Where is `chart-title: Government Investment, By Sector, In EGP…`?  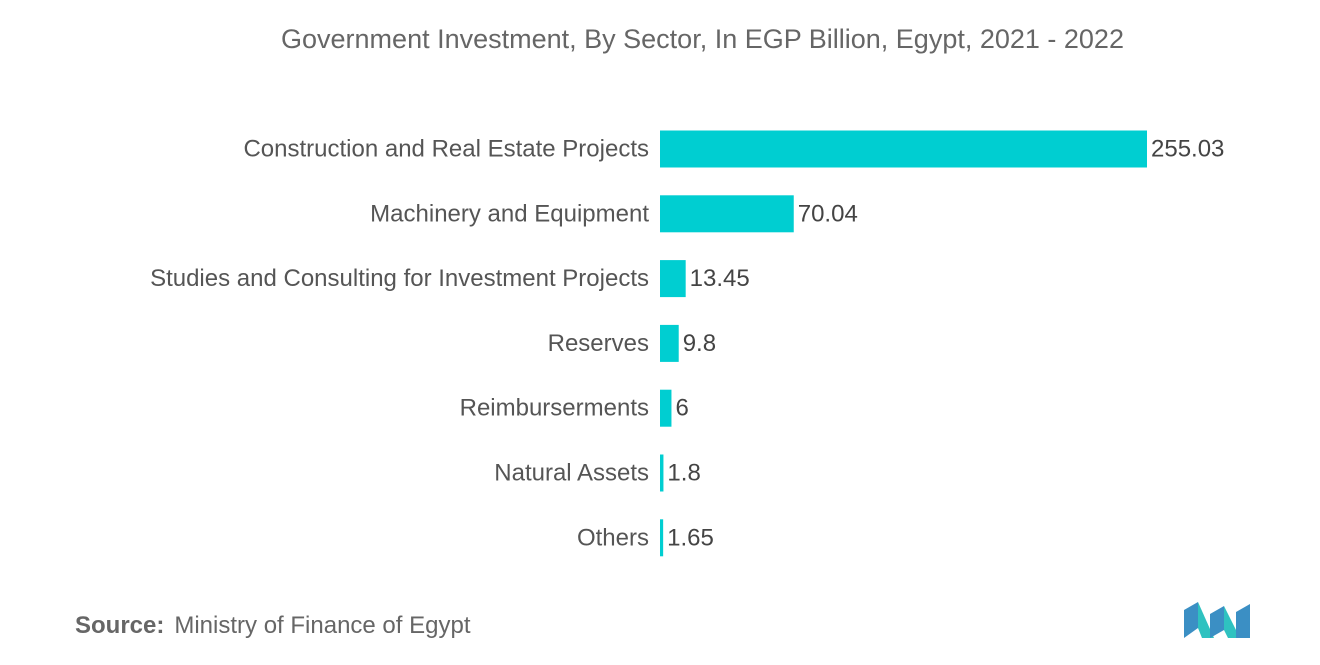 chart-title: Government Investment, By Sector, In EGP… is located at coordinates (702, 39).